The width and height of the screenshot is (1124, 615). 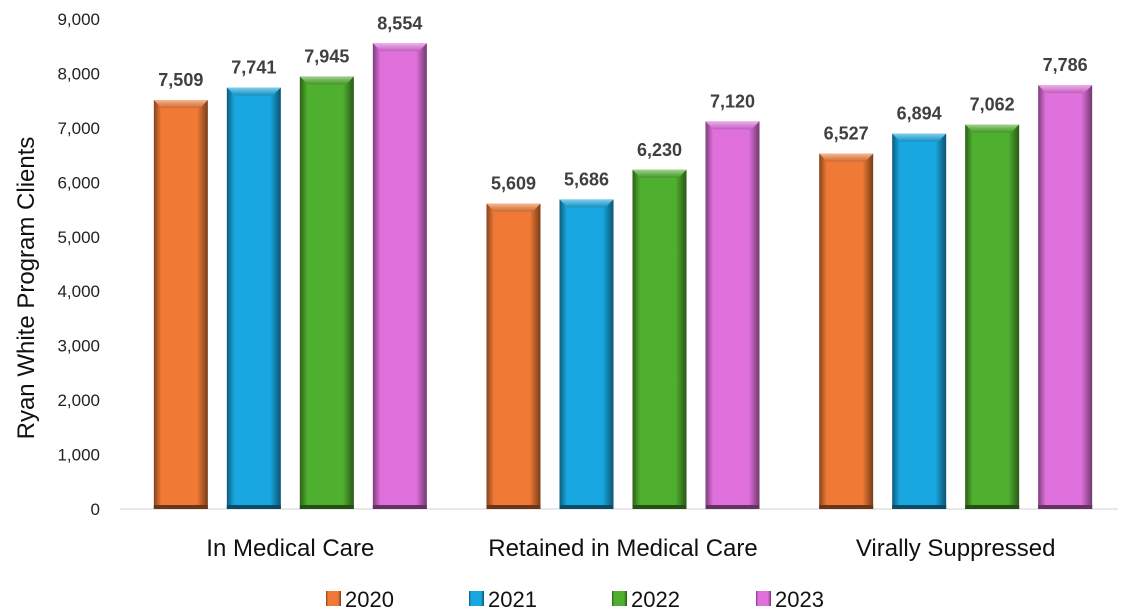 I want to click on data-label: 5,609, so click(x=513, y=184).